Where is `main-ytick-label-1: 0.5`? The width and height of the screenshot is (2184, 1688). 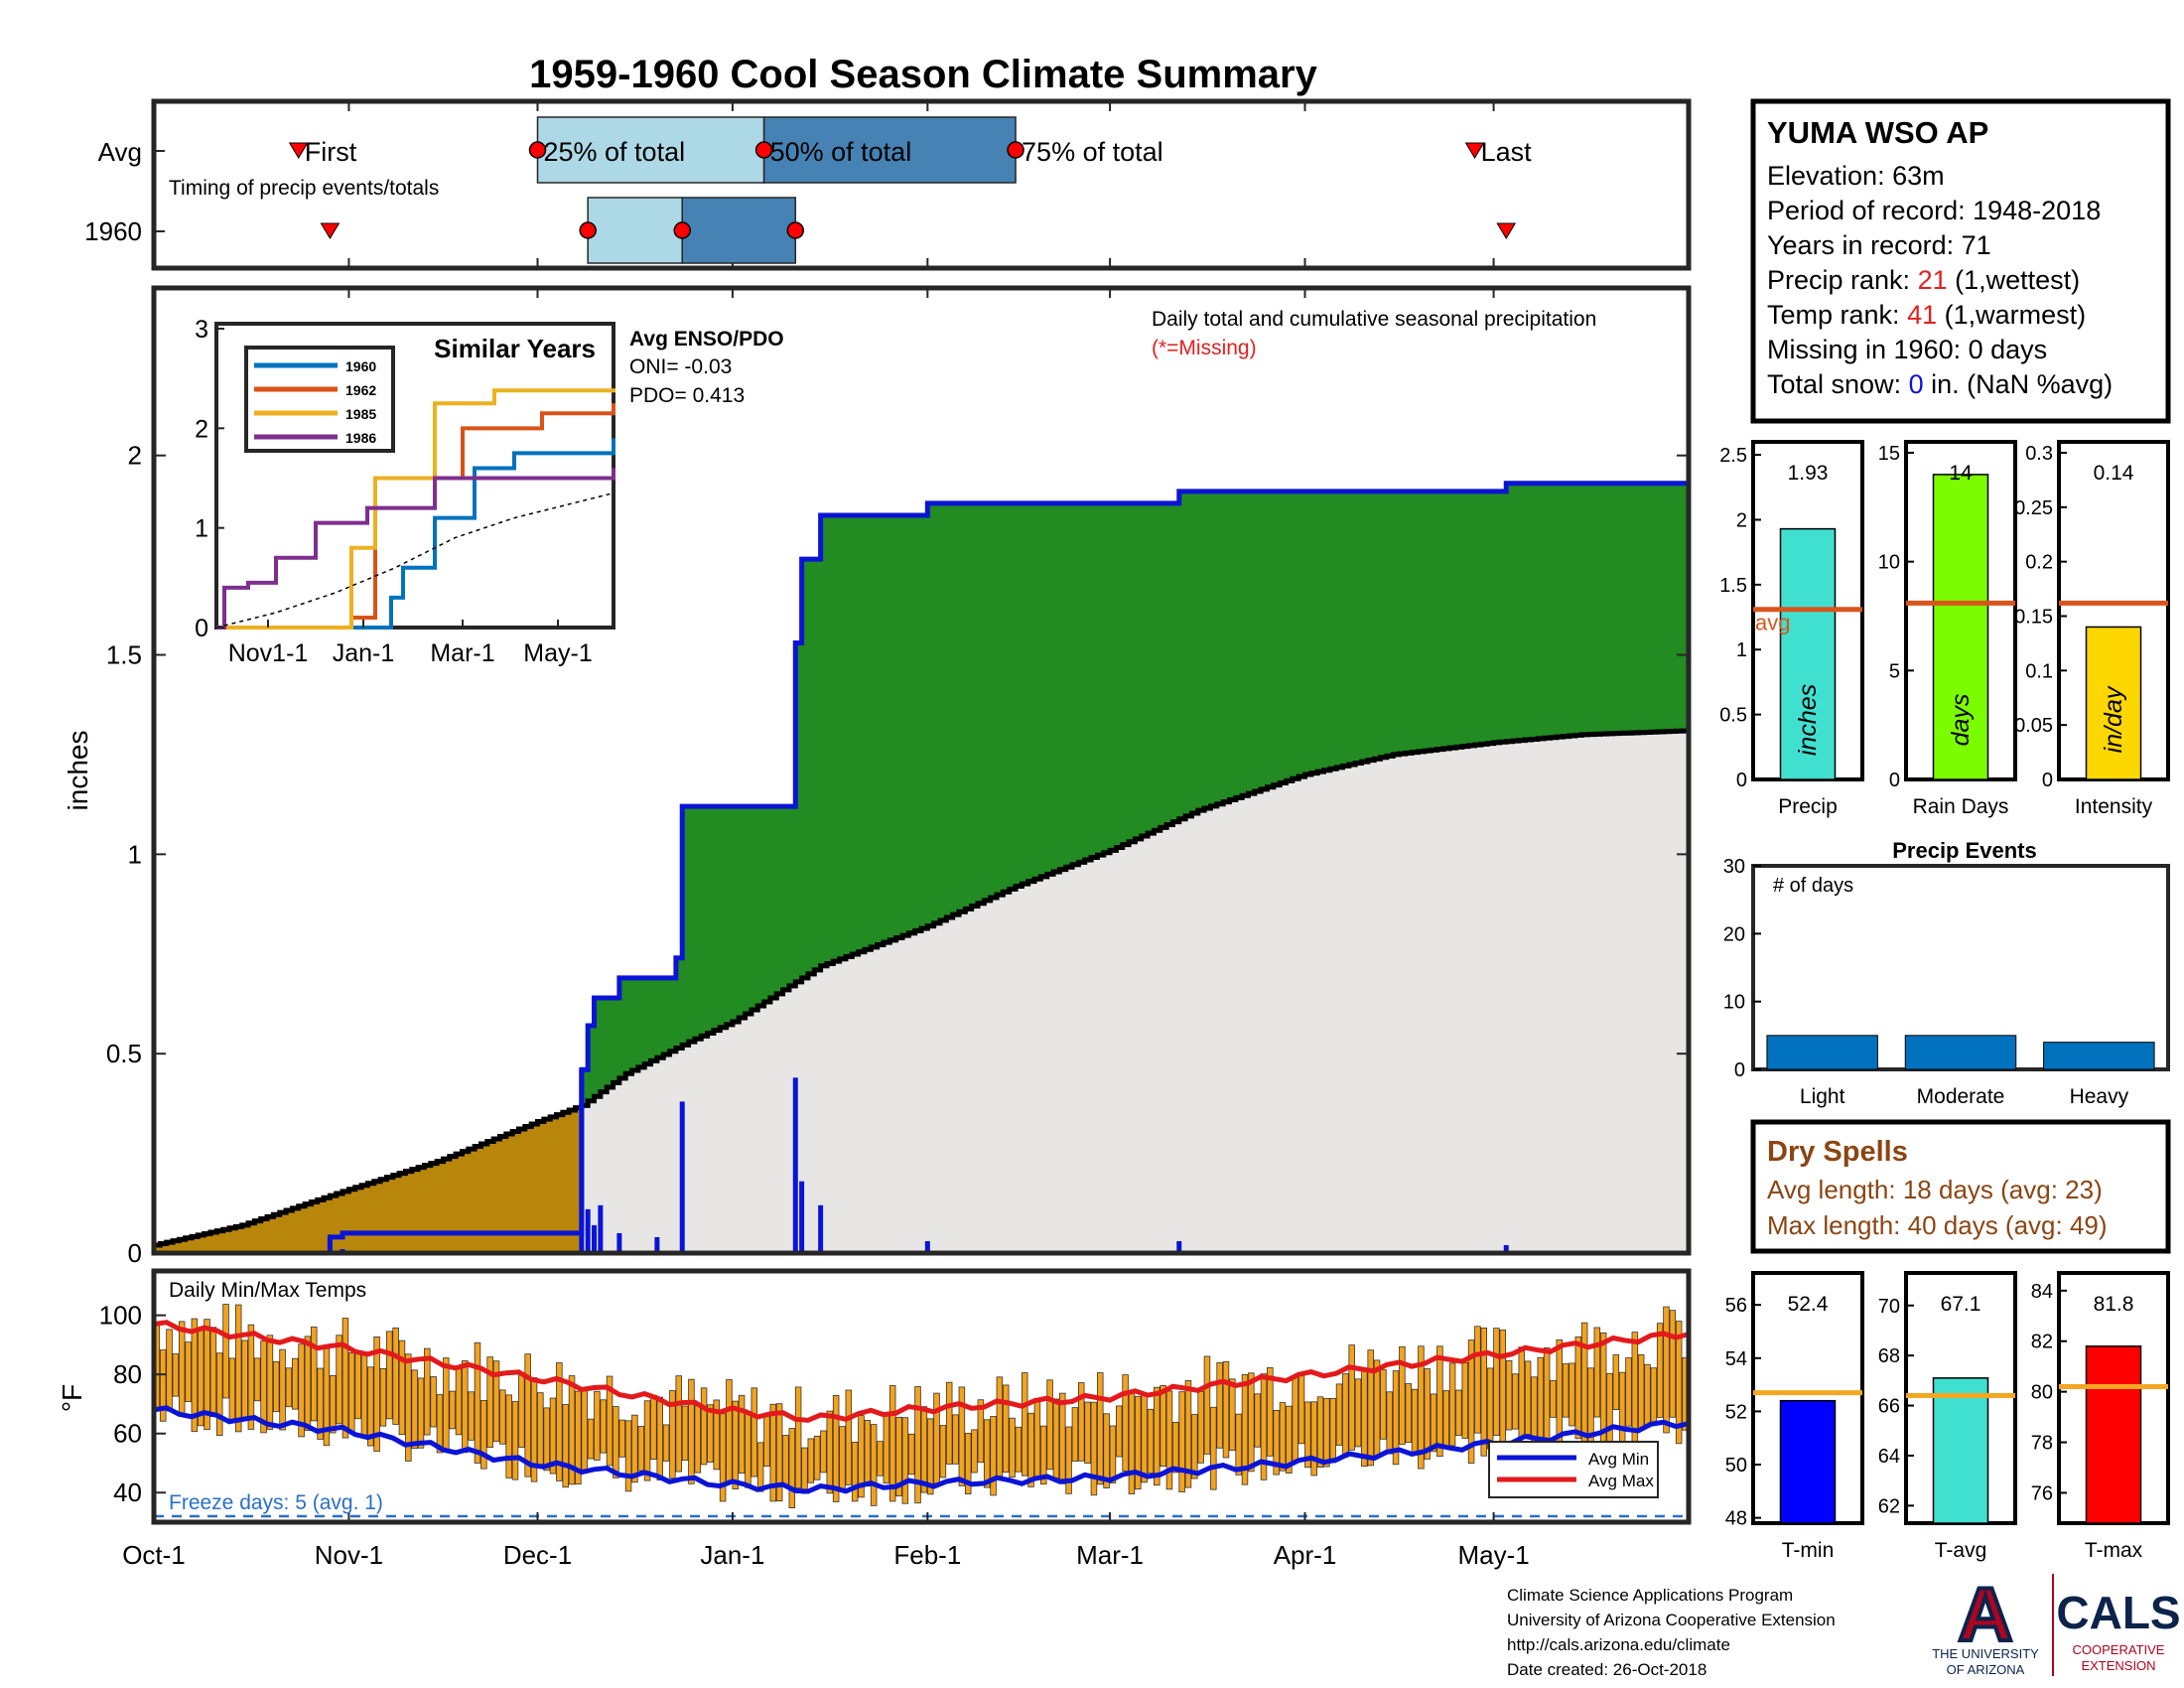 main-ytick-label-1: 0.5 is located at coordinates (124, 1053).